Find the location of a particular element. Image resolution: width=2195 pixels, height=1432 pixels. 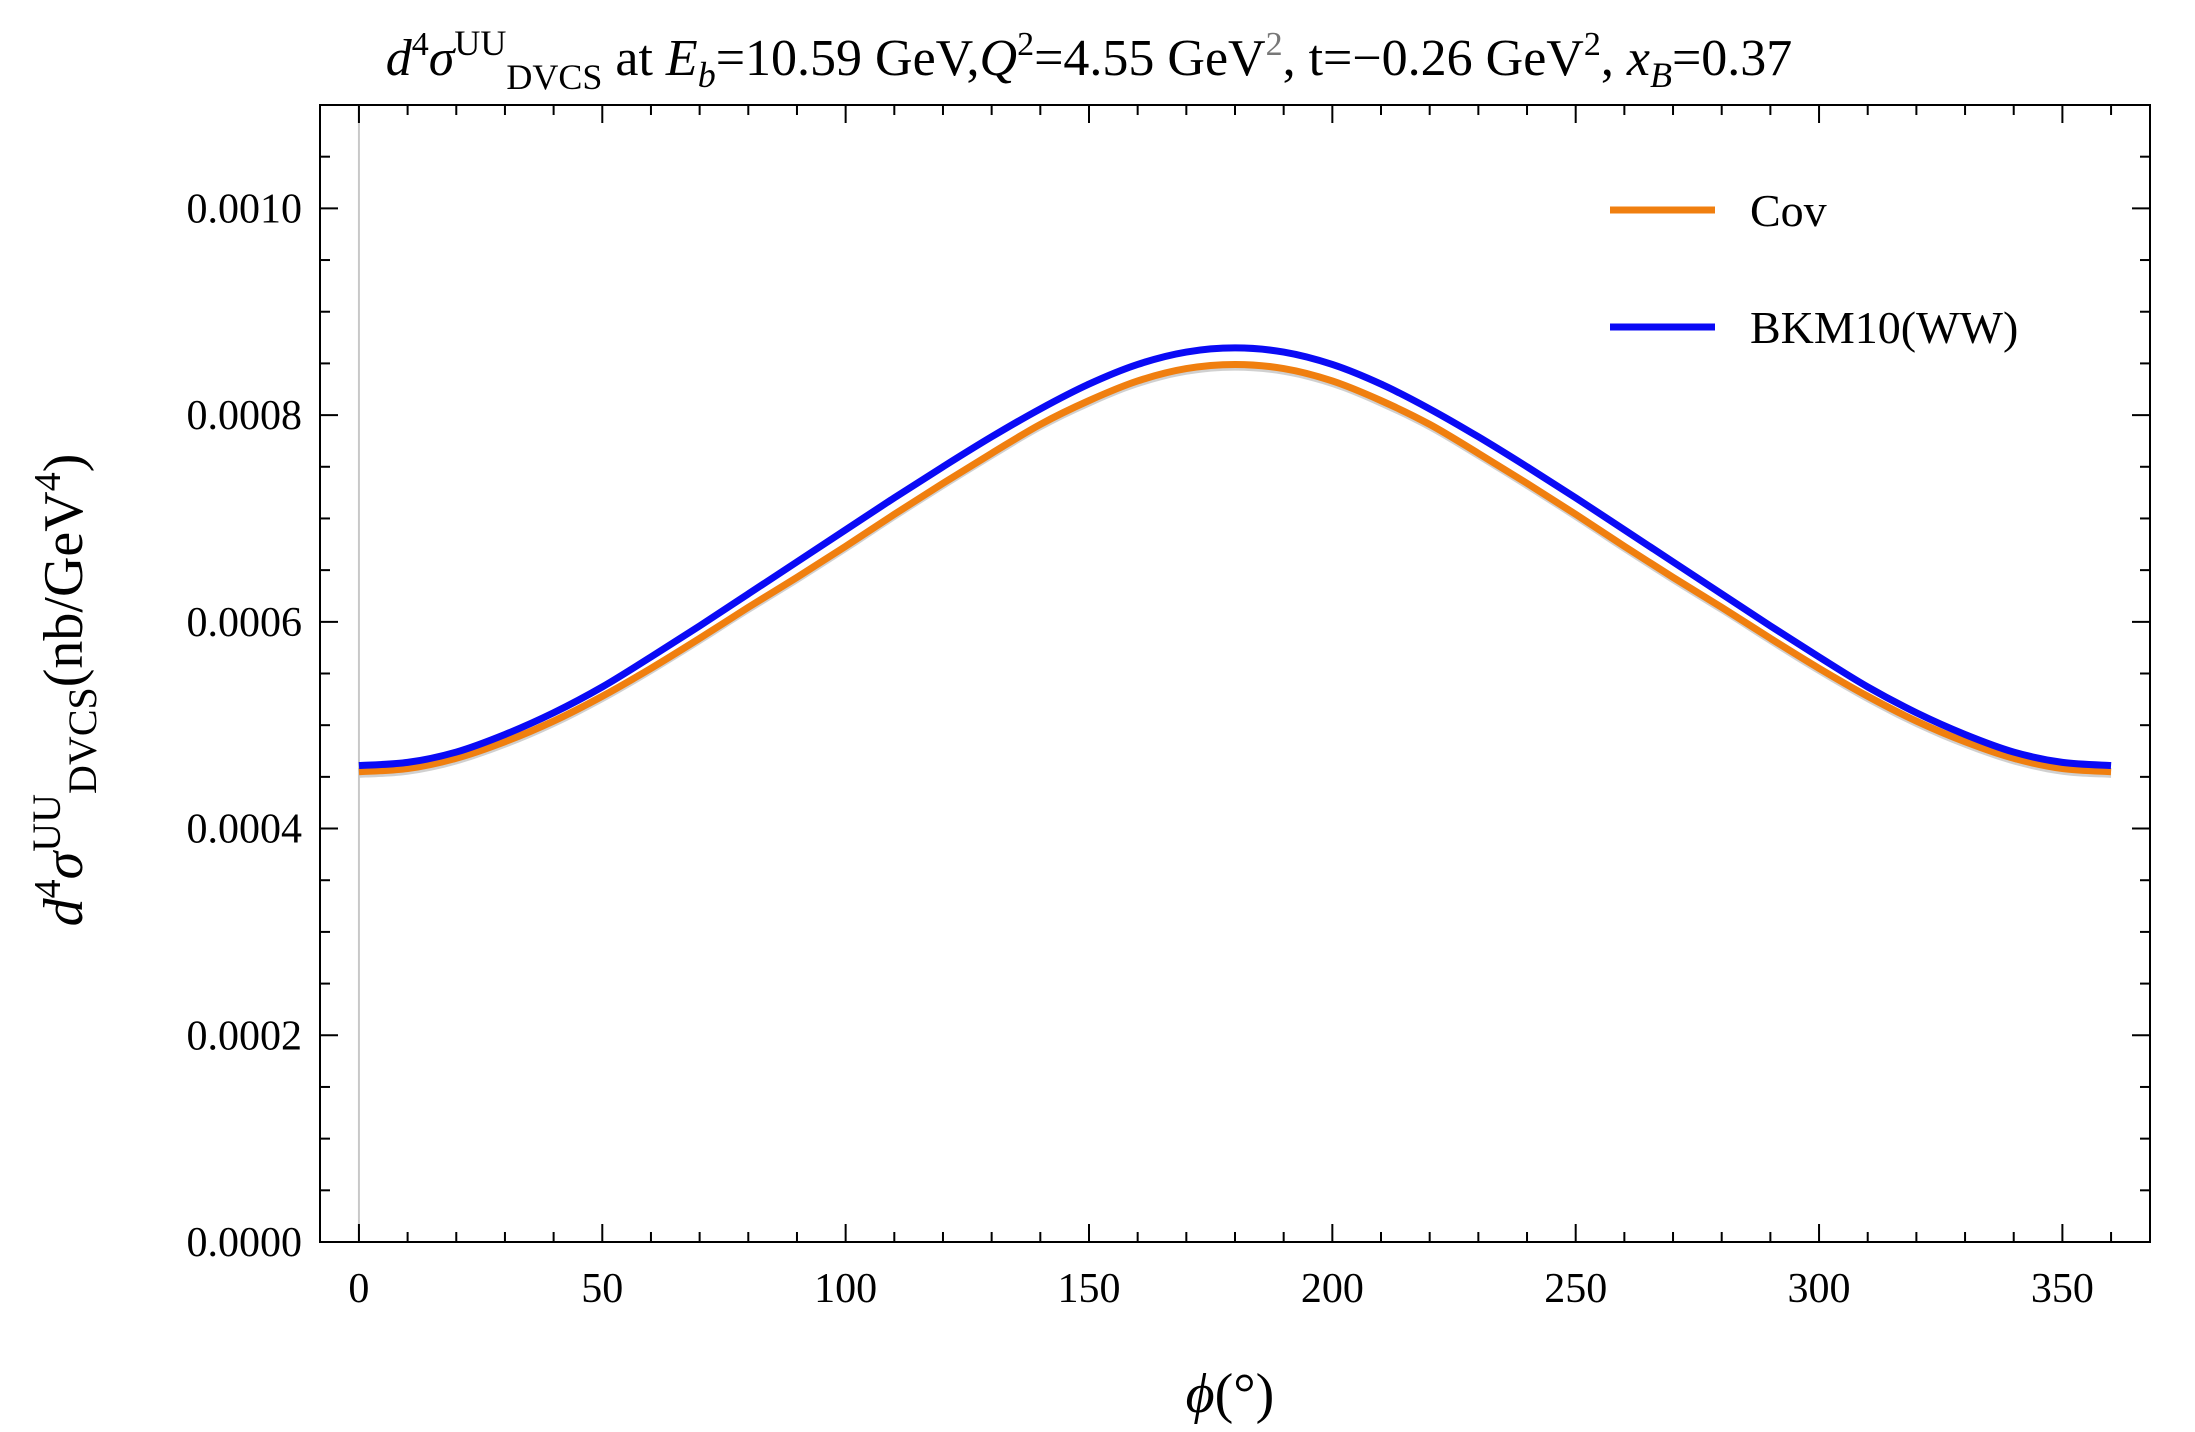

ylabel-unit-close: ) is located at coordinates (64, 463).